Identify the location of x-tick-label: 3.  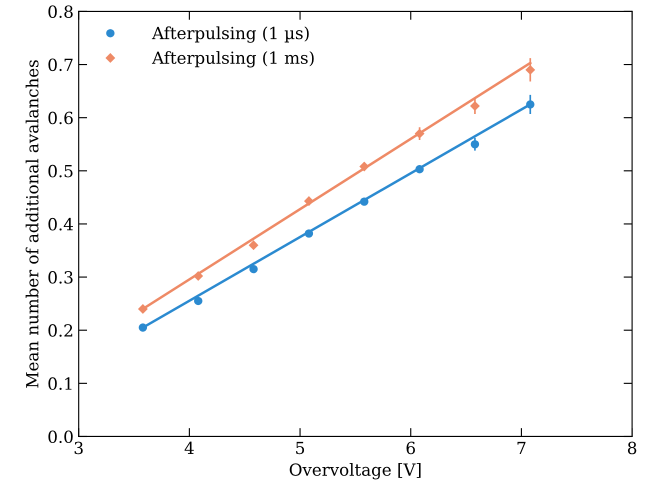
(78, 448).